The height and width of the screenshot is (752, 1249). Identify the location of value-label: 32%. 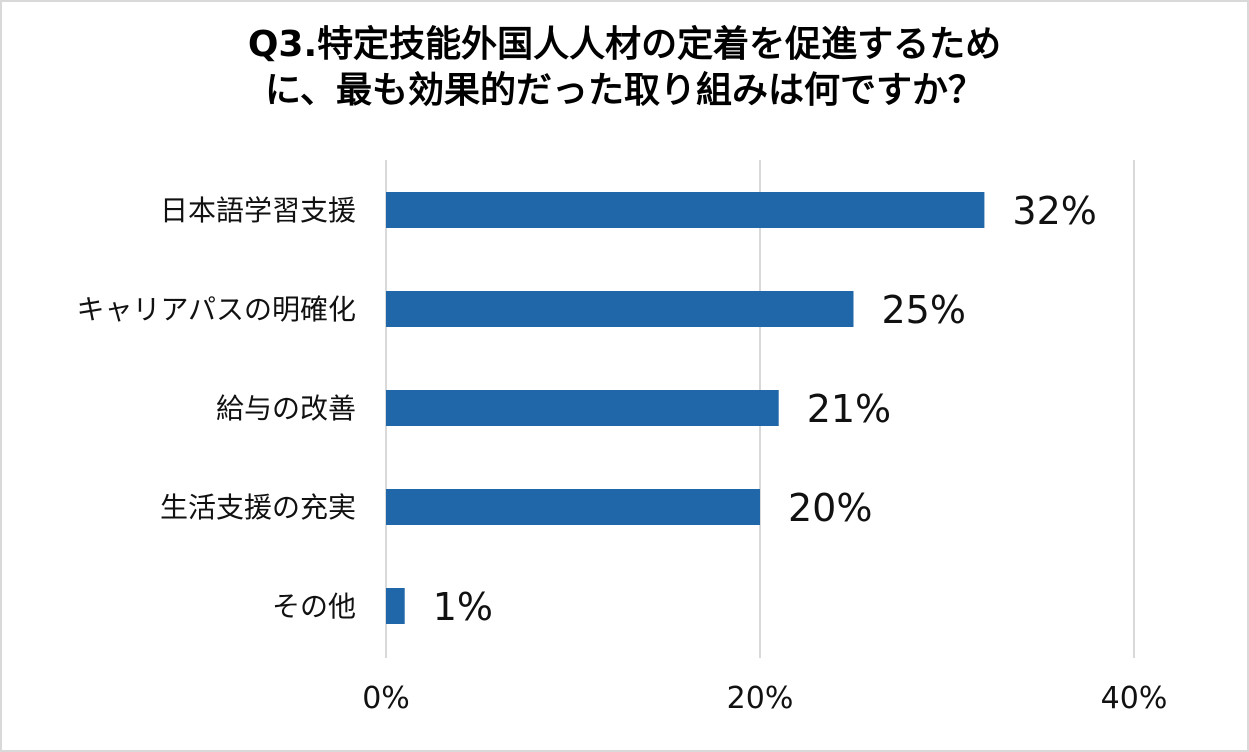
(1054, 211).